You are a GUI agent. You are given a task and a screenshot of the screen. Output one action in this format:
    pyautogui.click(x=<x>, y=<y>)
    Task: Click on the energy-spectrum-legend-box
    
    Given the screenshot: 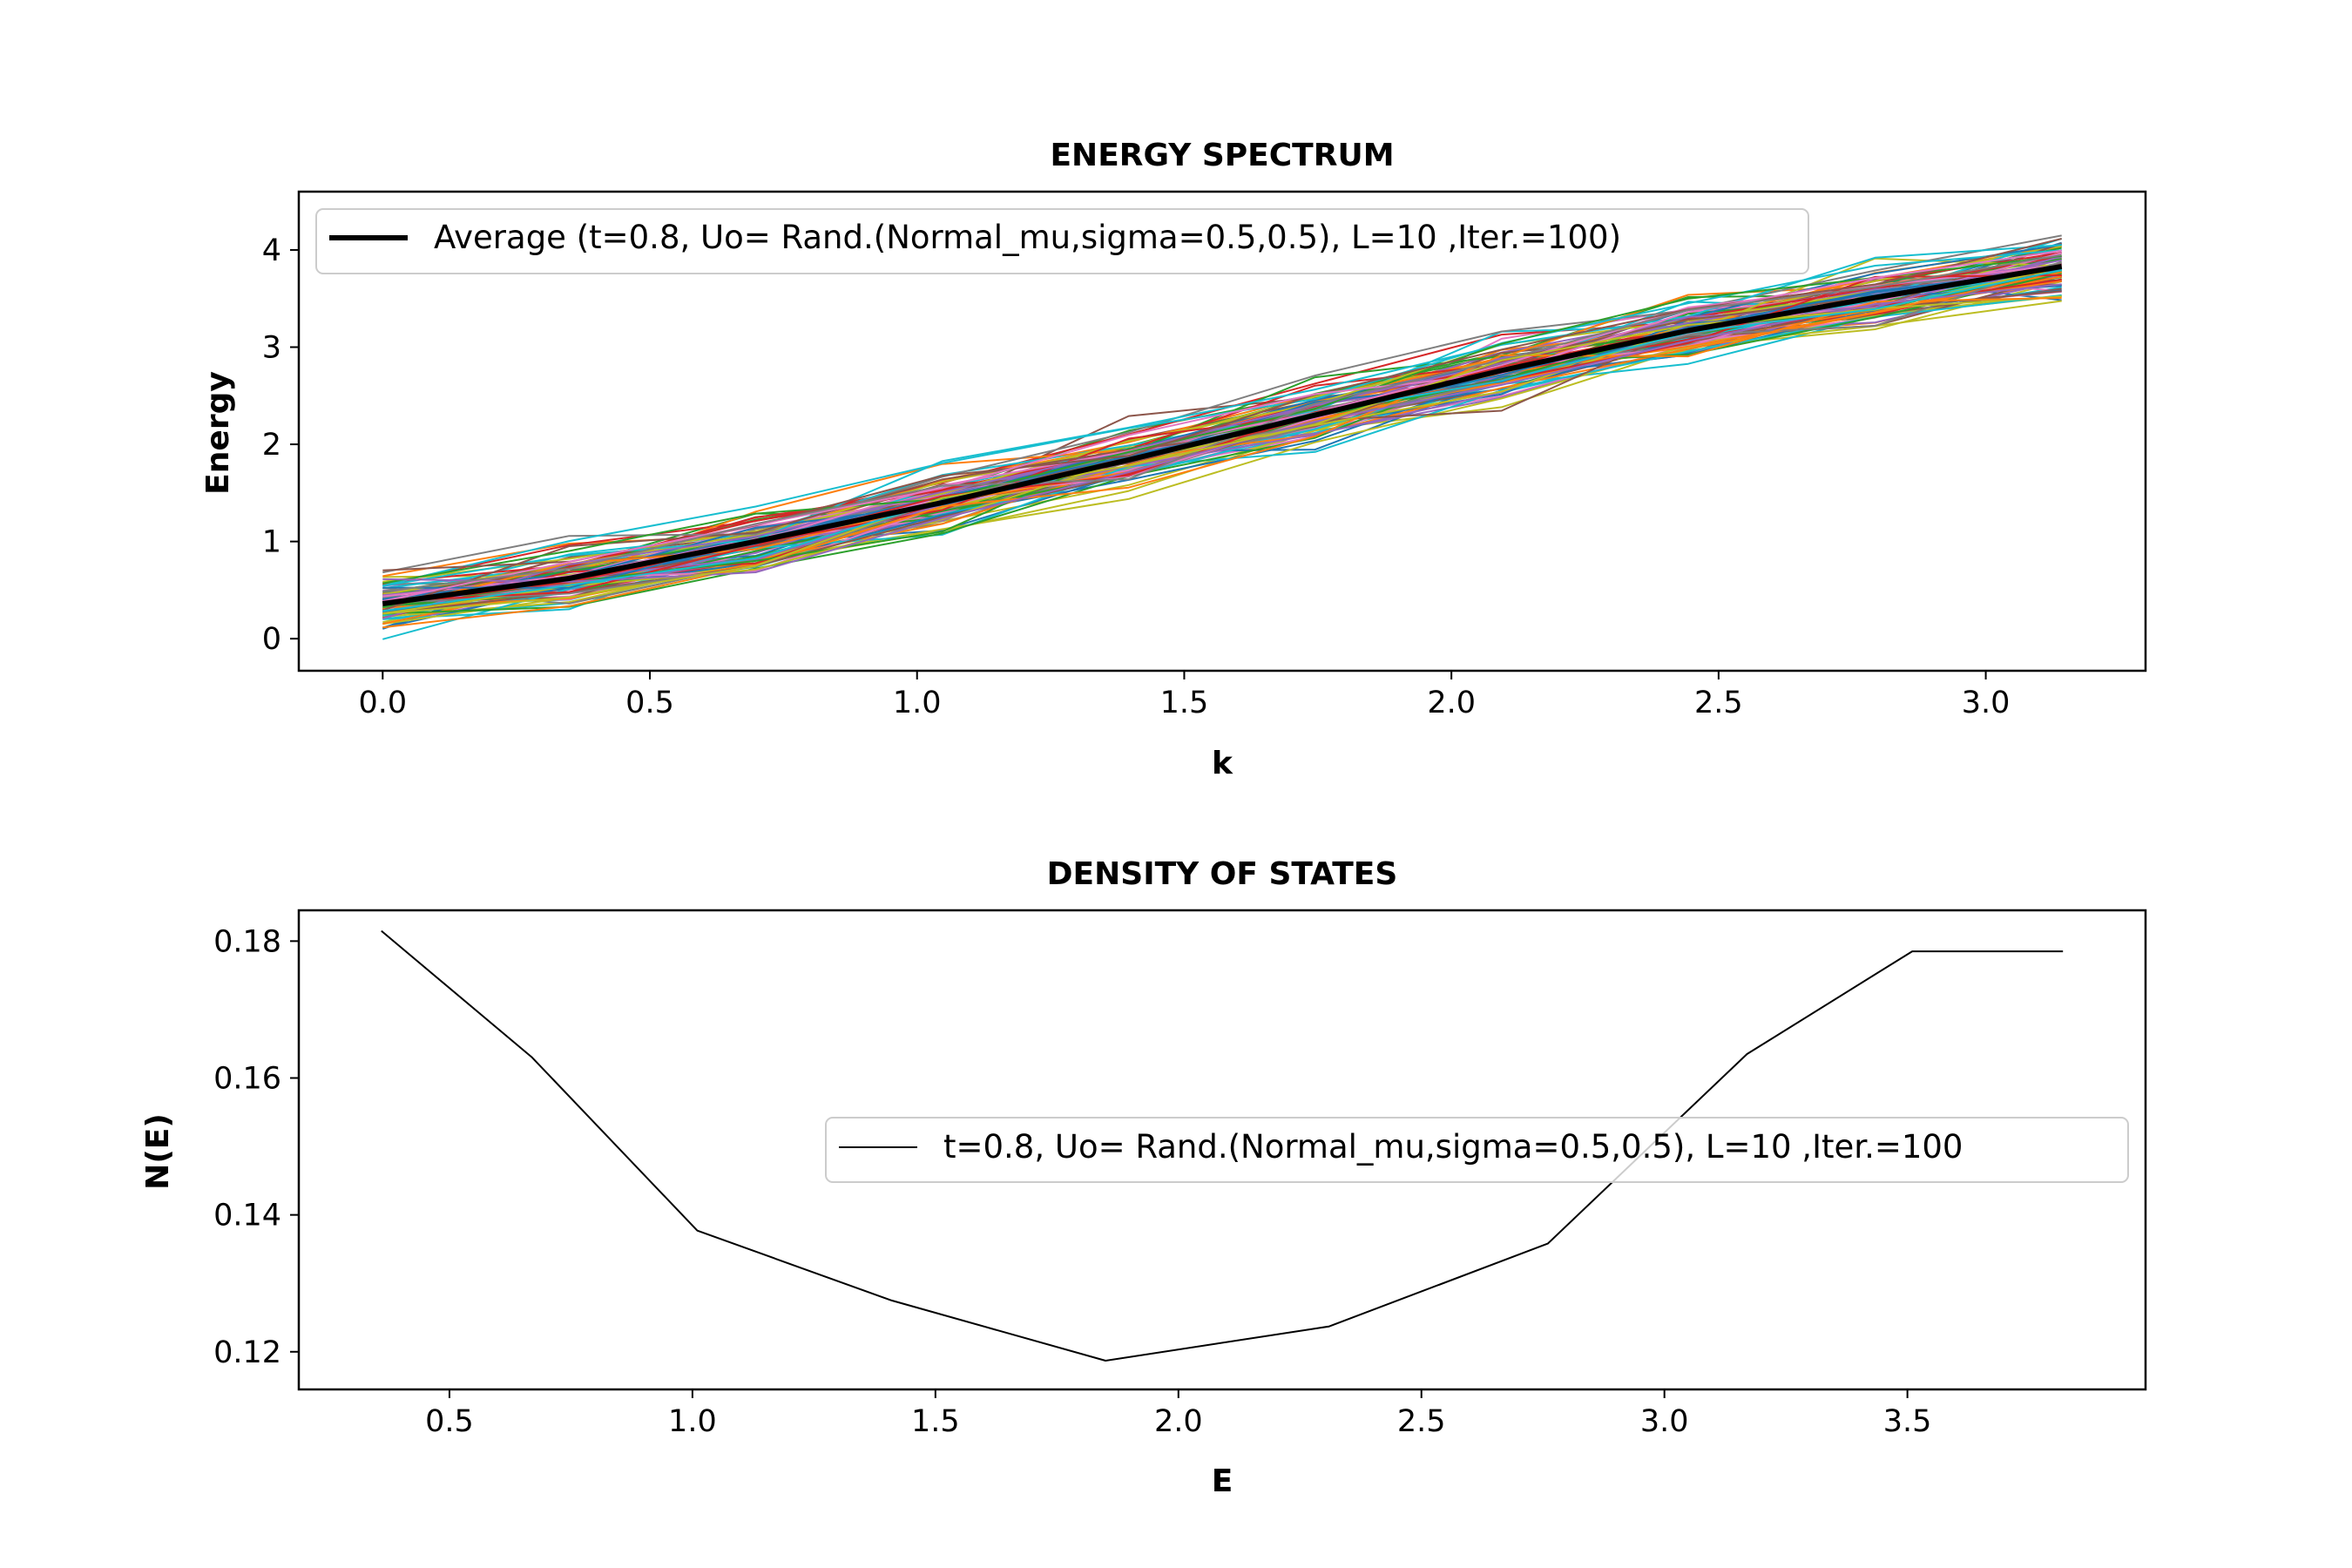 What is the action you would take?
    pyautogui.click(x=1062, y=241)
    